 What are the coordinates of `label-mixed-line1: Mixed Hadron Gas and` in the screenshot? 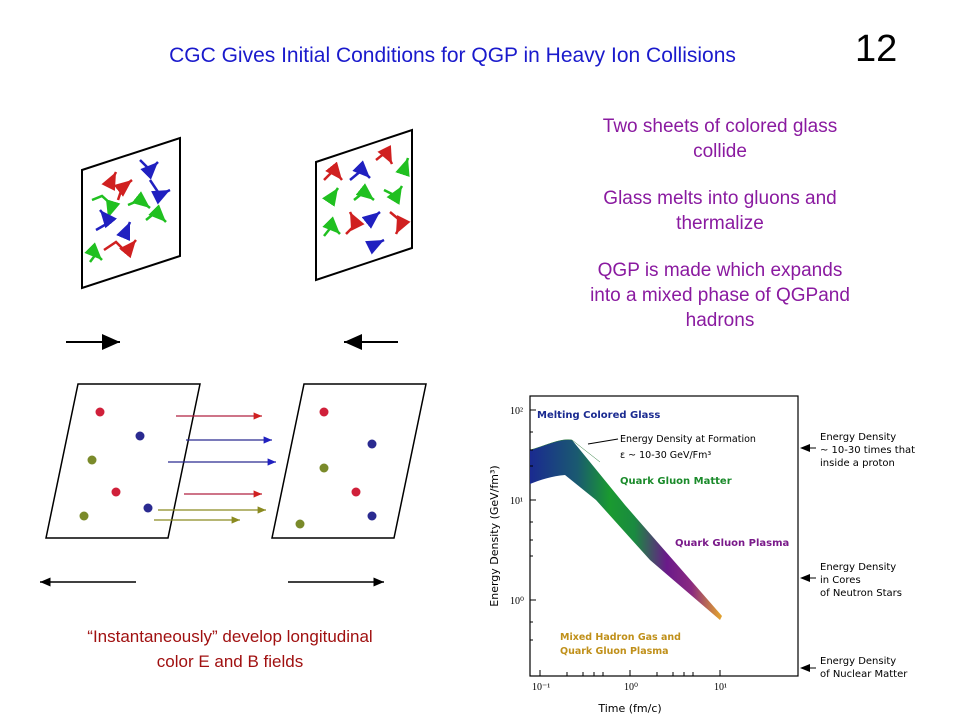 It's located at (620, 637).